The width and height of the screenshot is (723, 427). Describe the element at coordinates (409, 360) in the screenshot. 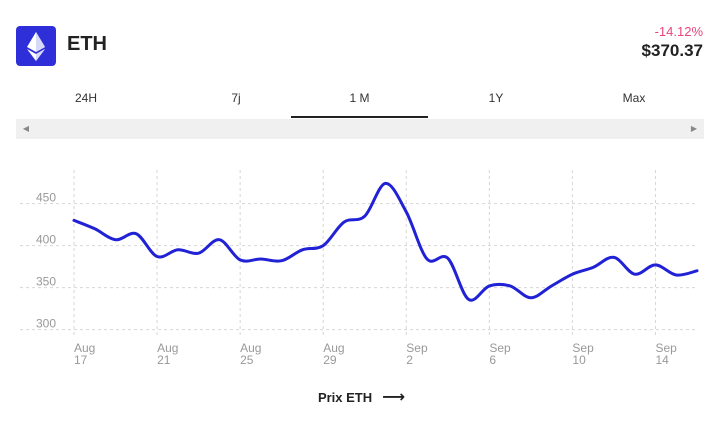

I see `x-tick-day: 2` at that location.